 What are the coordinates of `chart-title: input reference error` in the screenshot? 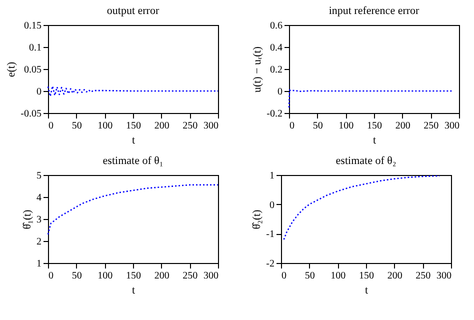 It's located at (374, 11).